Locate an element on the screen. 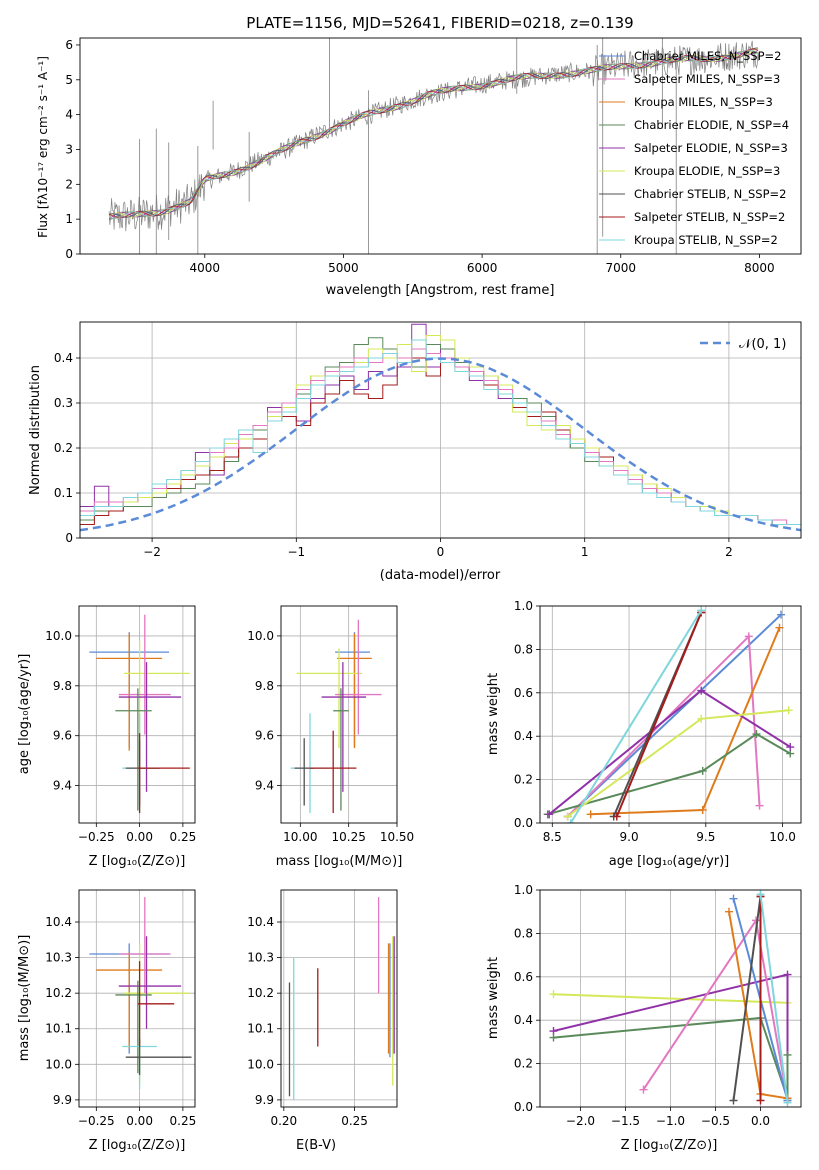  legend-label: Chabrier MILES, N_SSP=2 is located at coordinates (707, 56).